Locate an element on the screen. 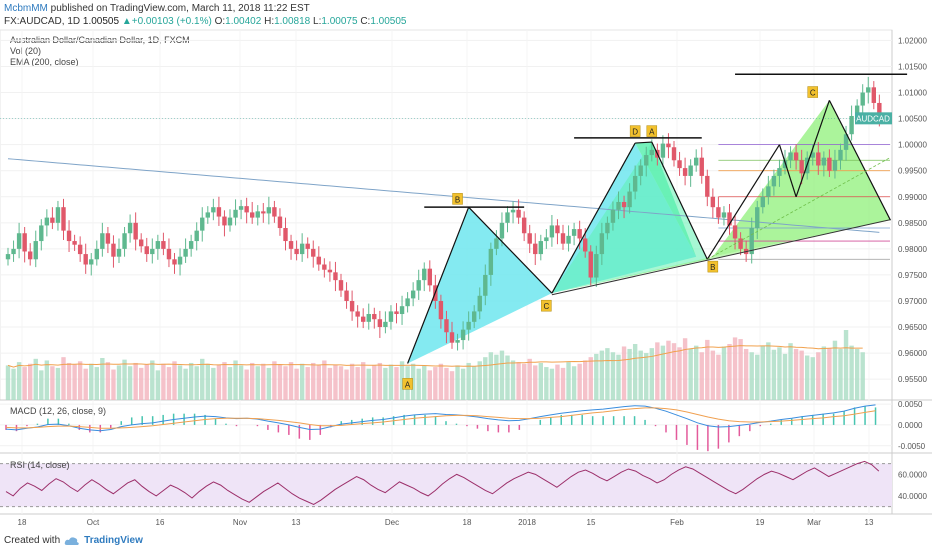 This screenshot has width=932, height=550. pattern-point-label: D is located at coordinates (635, 131).